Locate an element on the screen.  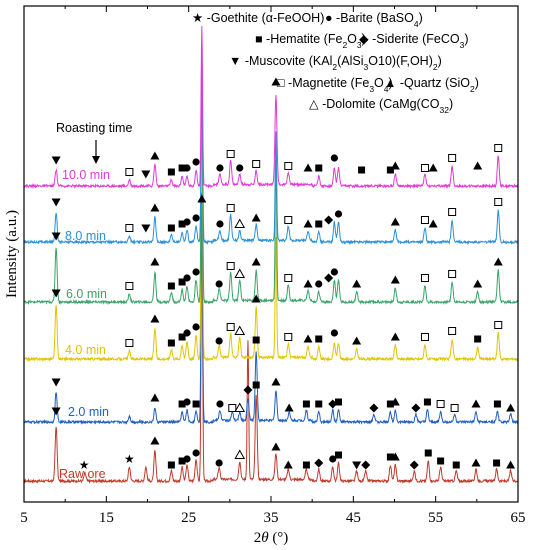
series-label-5: 10.0 min is located at coordinates (86, 175).